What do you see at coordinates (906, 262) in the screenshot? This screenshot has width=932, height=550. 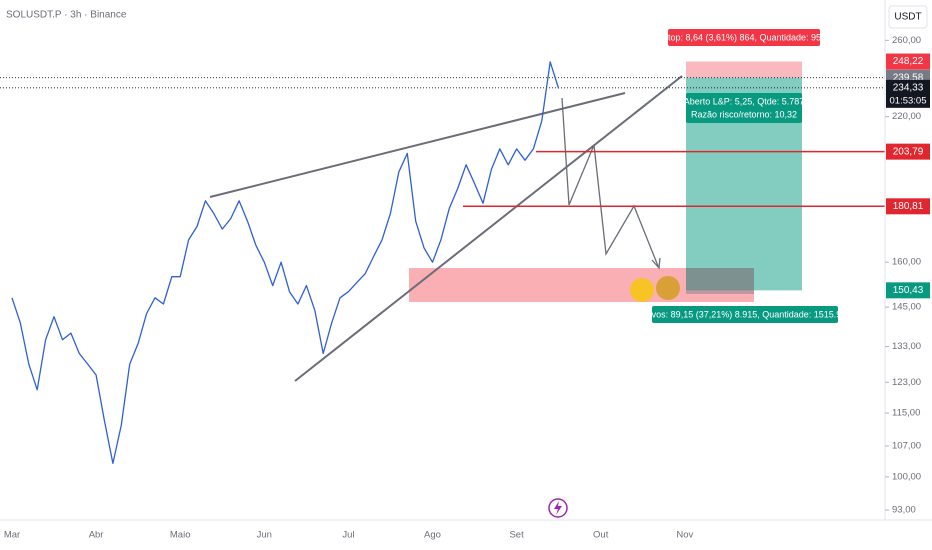 I see `y-tick-label: 160,00` at bounding box center [906, 262].